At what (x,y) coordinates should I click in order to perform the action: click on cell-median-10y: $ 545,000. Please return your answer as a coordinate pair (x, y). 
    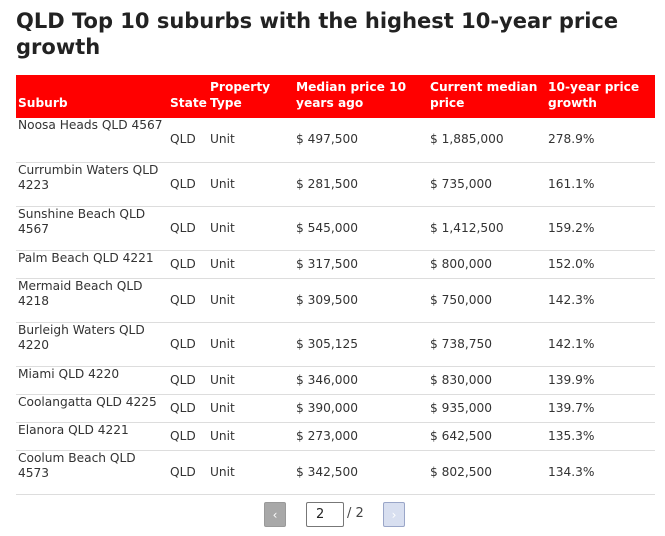
    Looking at the image, I should click on (361, 228).